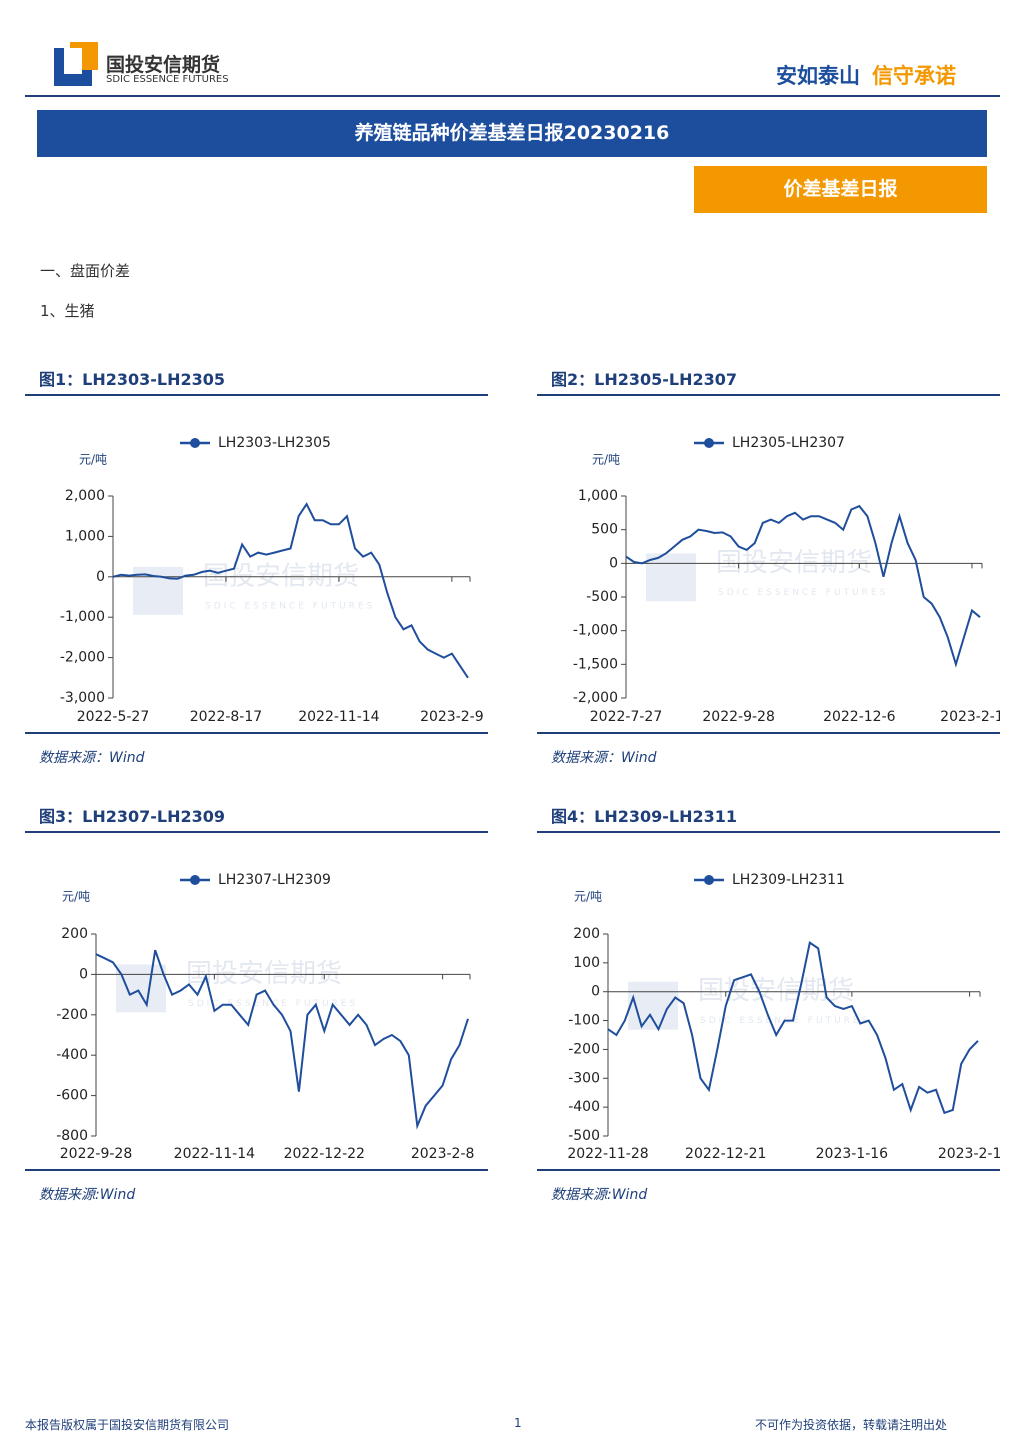 The image size is (1025, 1450). Describe the element at coordinates (595, 664) in the screenshot. I see `y-tick-label: -1,500` at that location.